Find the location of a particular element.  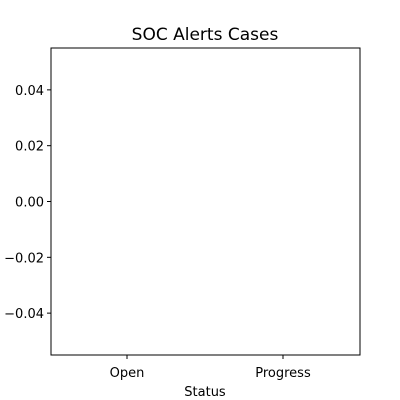

y-tick-label: 0.02 is located at coordinates (29, 147).